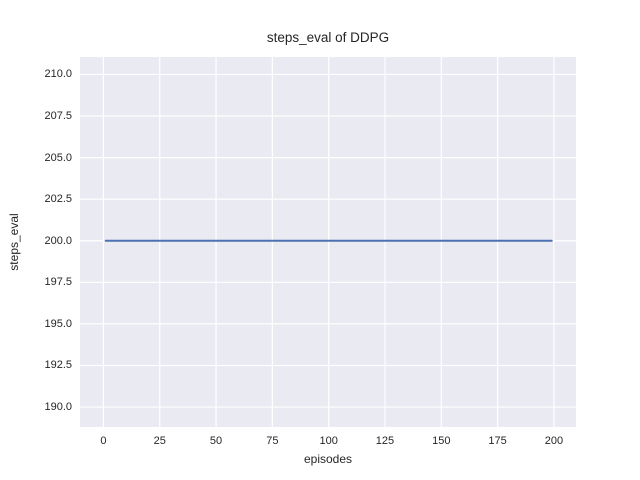 The width and height of the screenshot is (640, 480). I want to click on x-tick-label: 25, so click(159, 441).